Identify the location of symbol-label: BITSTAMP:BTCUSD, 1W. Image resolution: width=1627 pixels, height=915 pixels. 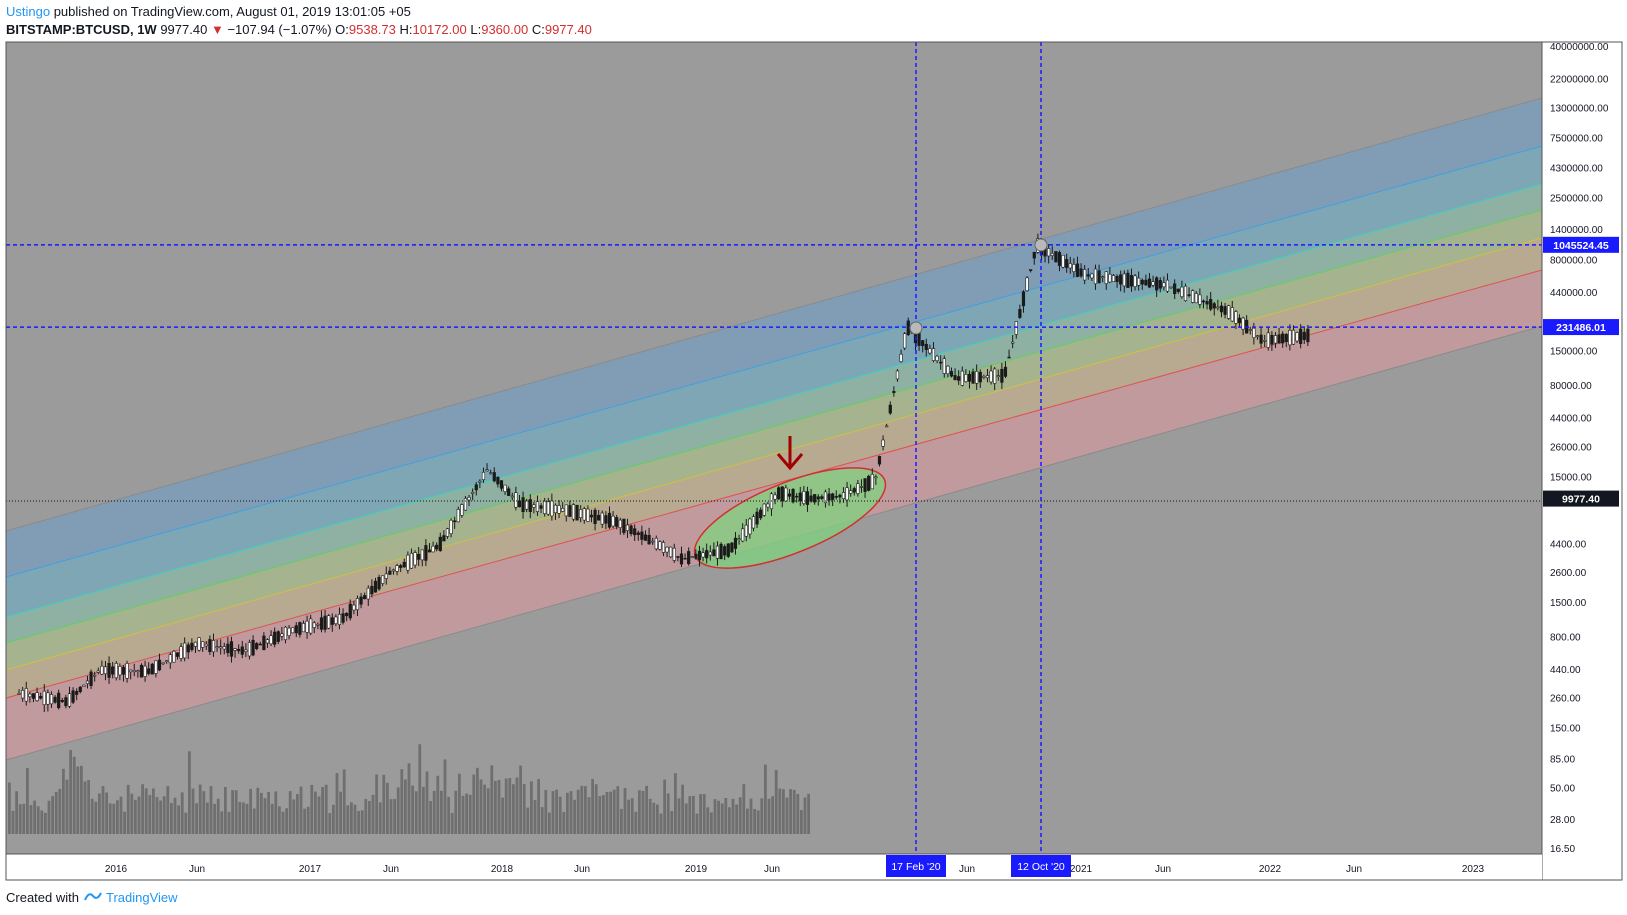
(81, 29).